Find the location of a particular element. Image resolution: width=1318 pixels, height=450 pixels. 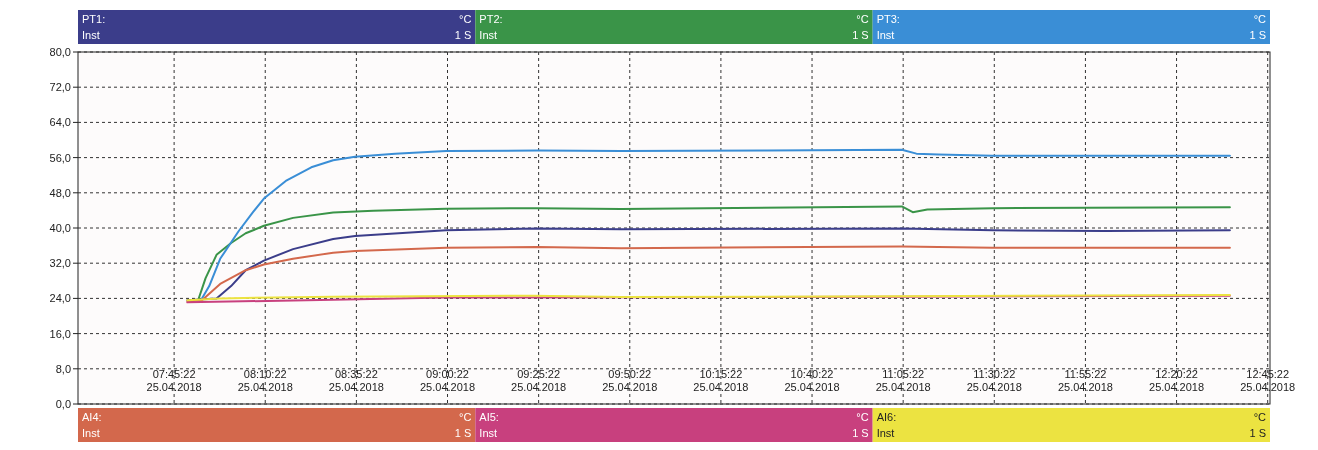

text: PT1: is located at coordinates (94, 19).